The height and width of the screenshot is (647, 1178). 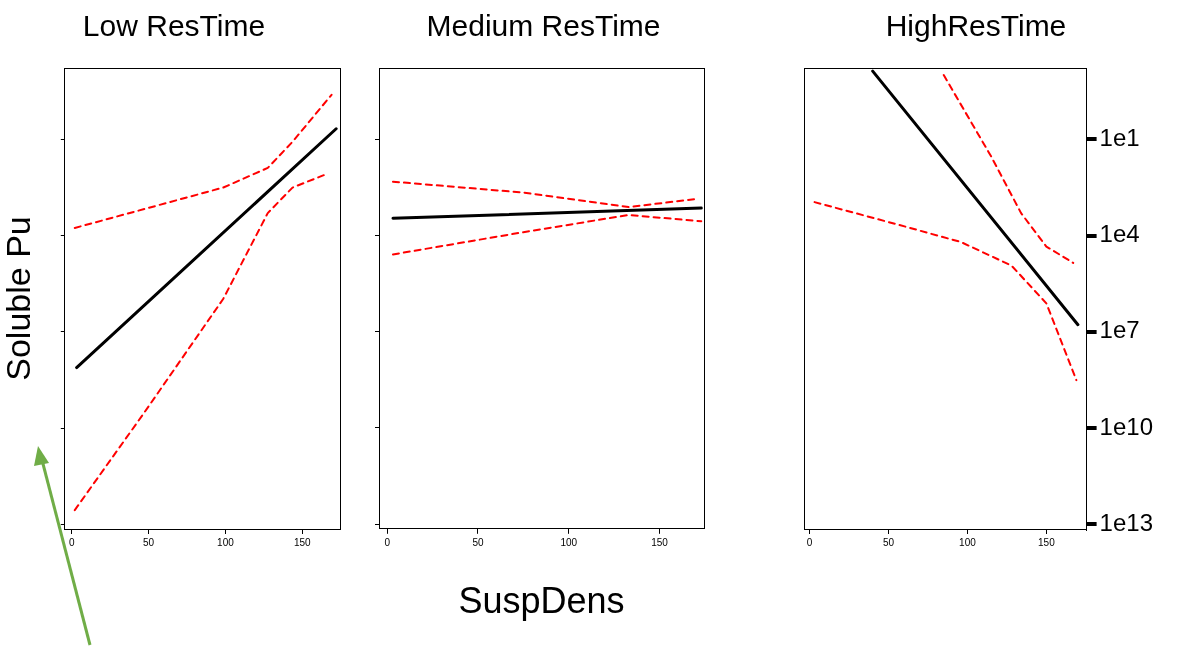 I want to click on y-tick-label: 1e7, so click(x=1119, y=330).